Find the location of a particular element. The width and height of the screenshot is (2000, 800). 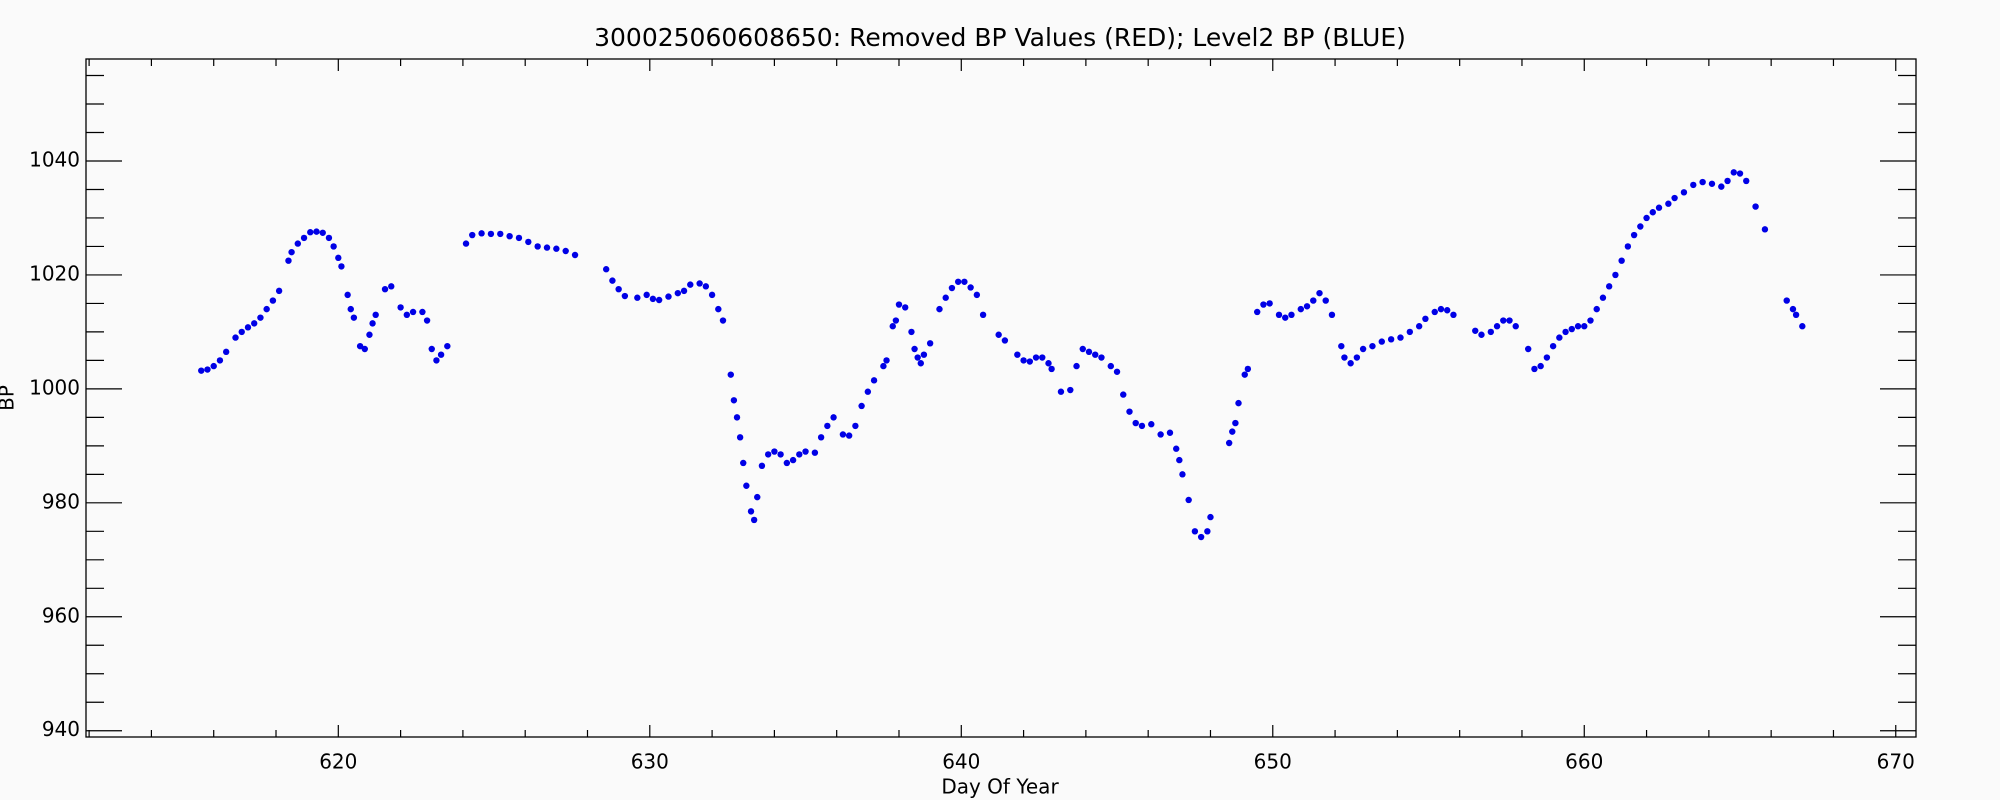

x-tick-label: 660 is located at coordinates (1584, 762).